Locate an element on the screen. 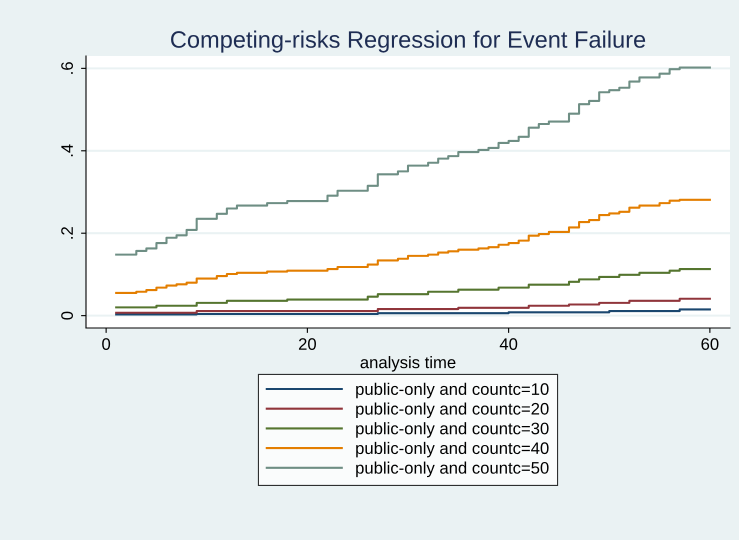  x-tick-label: 40 is located at coordinates (509, 344).